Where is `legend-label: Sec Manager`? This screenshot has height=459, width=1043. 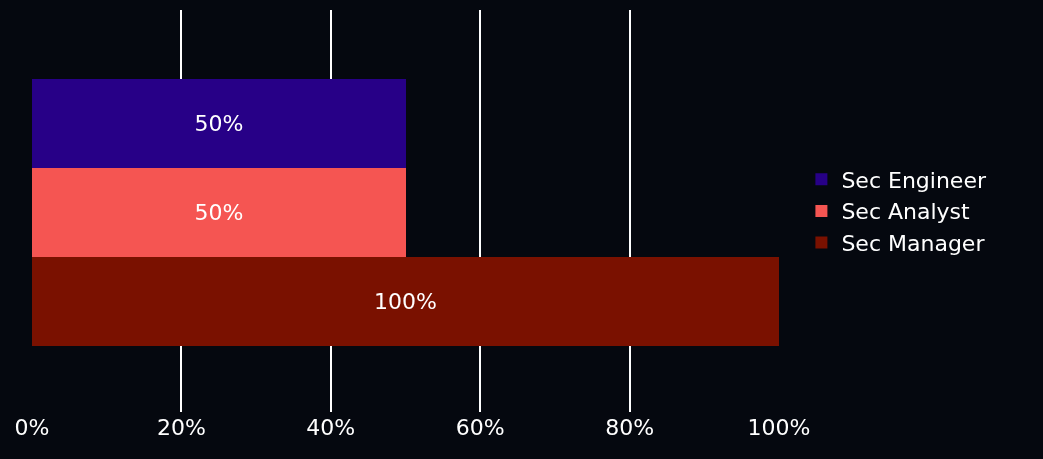 legend-label: Sec Manager is located at coordinates (913, 244).